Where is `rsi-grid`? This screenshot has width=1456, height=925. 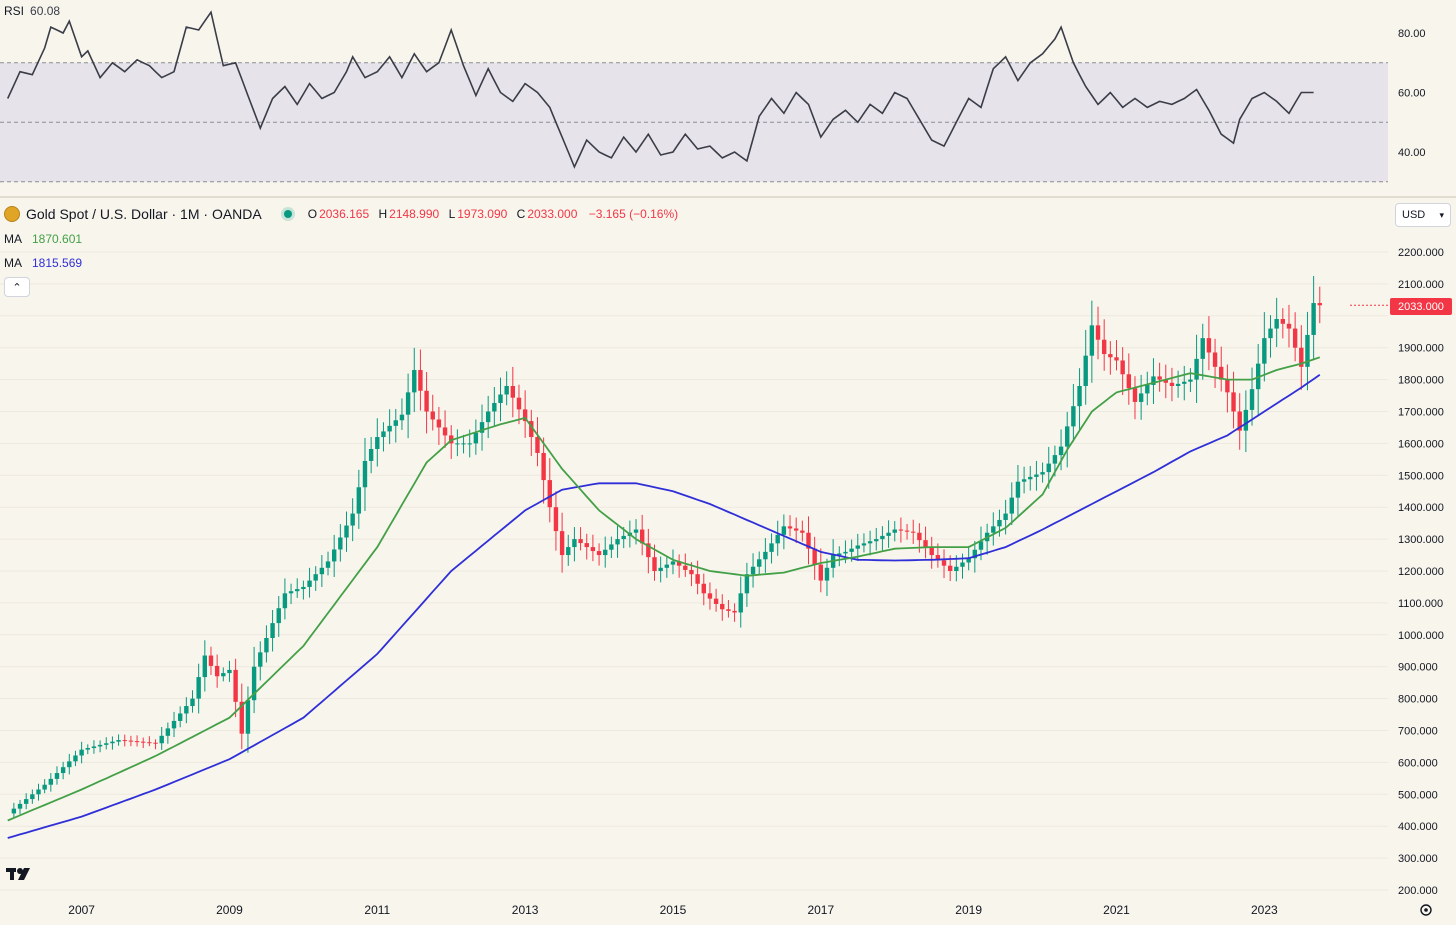 rsi-grid is located at coordinates (694, 122).